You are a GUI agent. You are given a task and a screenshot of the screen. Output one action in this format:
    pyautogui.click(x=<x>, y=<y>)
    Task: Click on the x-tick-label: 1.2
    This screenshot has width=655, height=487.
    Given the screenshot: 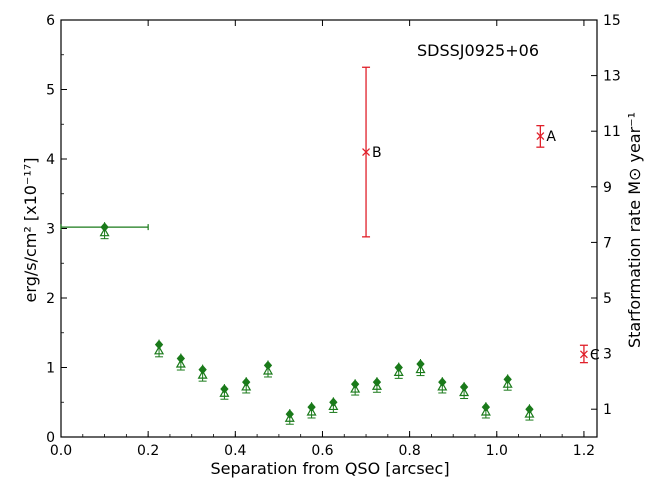 What is the action you would take?
    pyautogui.click(x=584, y=451)
    